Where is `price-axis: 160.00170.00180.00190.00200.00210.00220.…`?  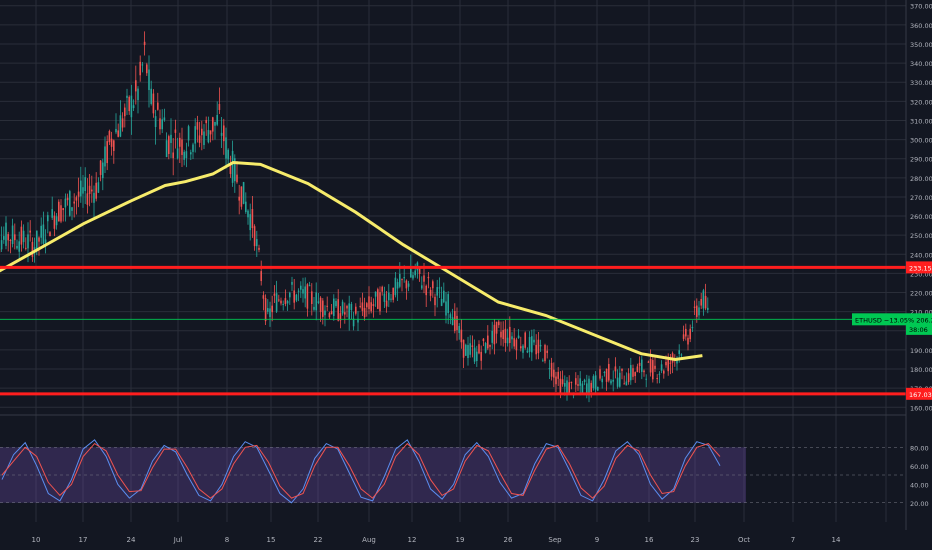 price-axis: 160.00170.00180.00190.00200.00210.00220.… is located at coordinates (918, 275).